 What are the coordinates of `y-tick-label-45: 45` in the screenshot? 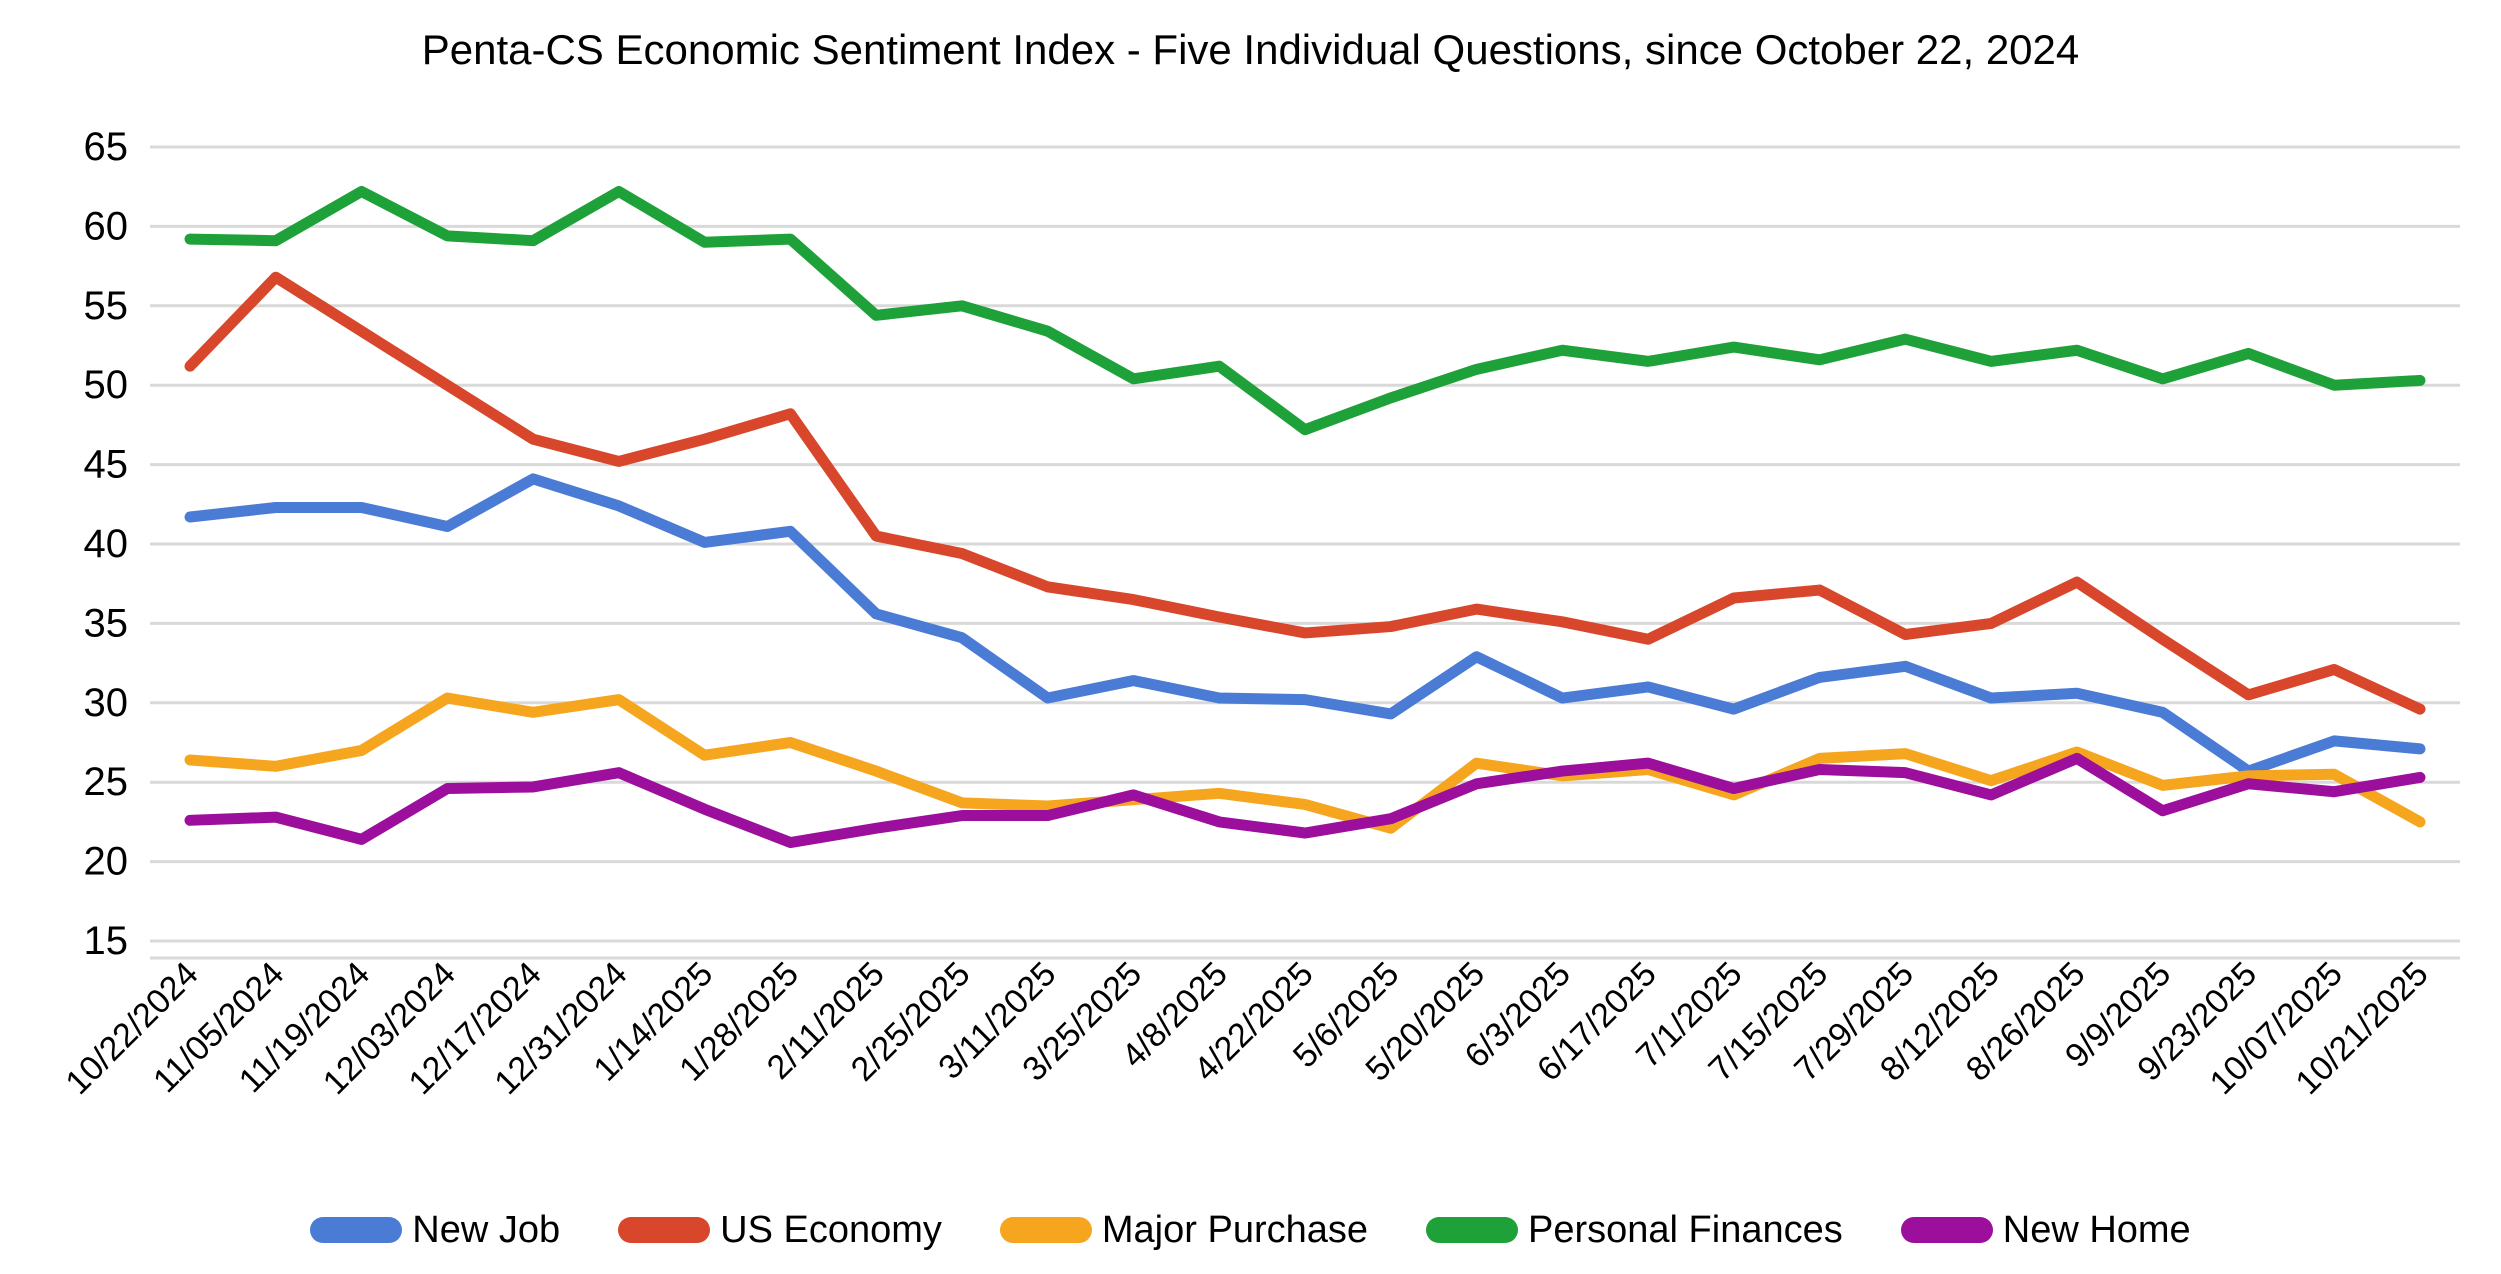 It's located at (106, 465).